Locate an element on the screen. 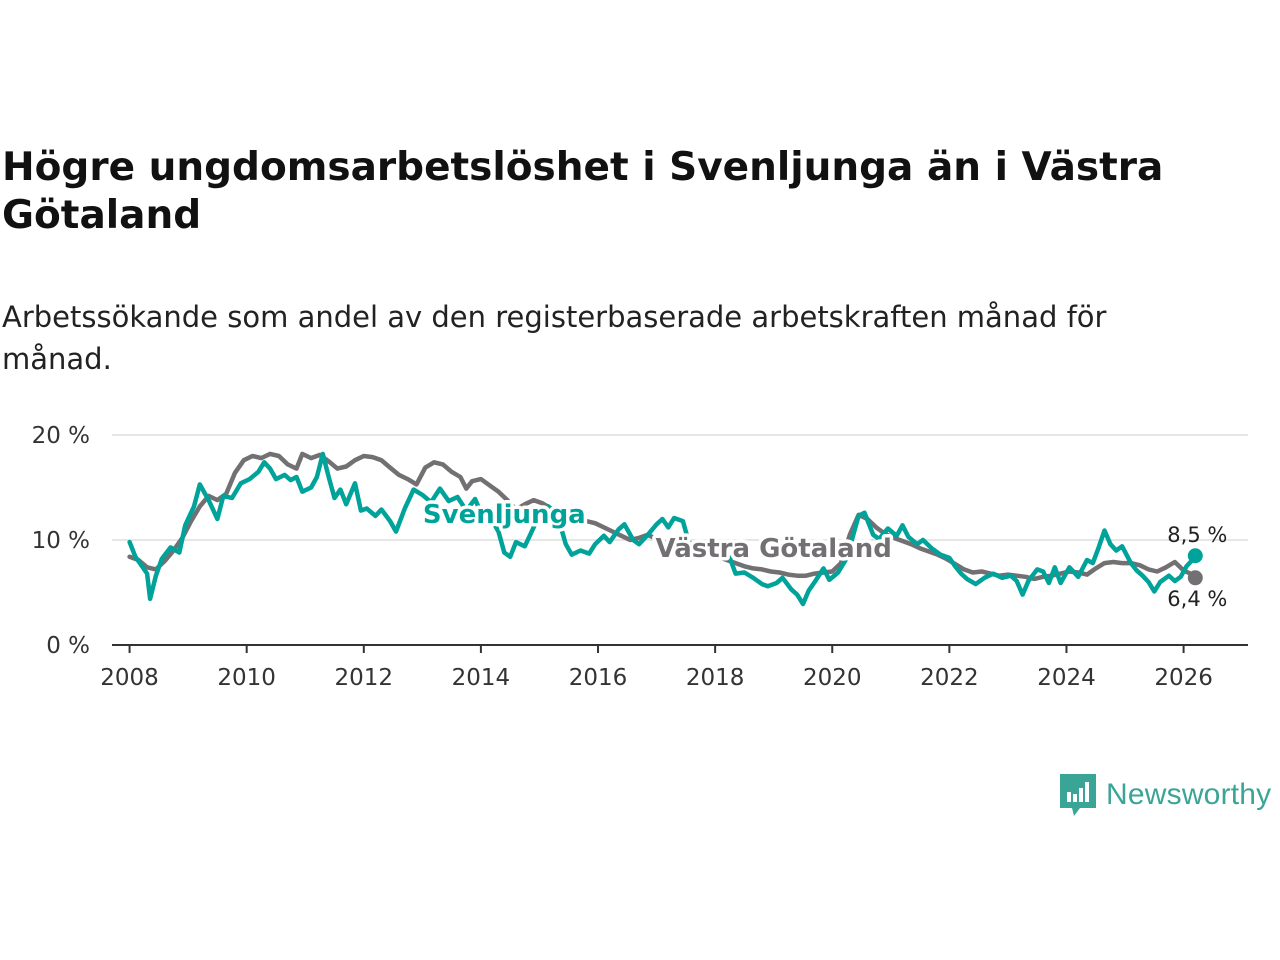 This screenshot has height=960, width=1280. x-tick-label: 2016 is located at coordinates (598, 678).